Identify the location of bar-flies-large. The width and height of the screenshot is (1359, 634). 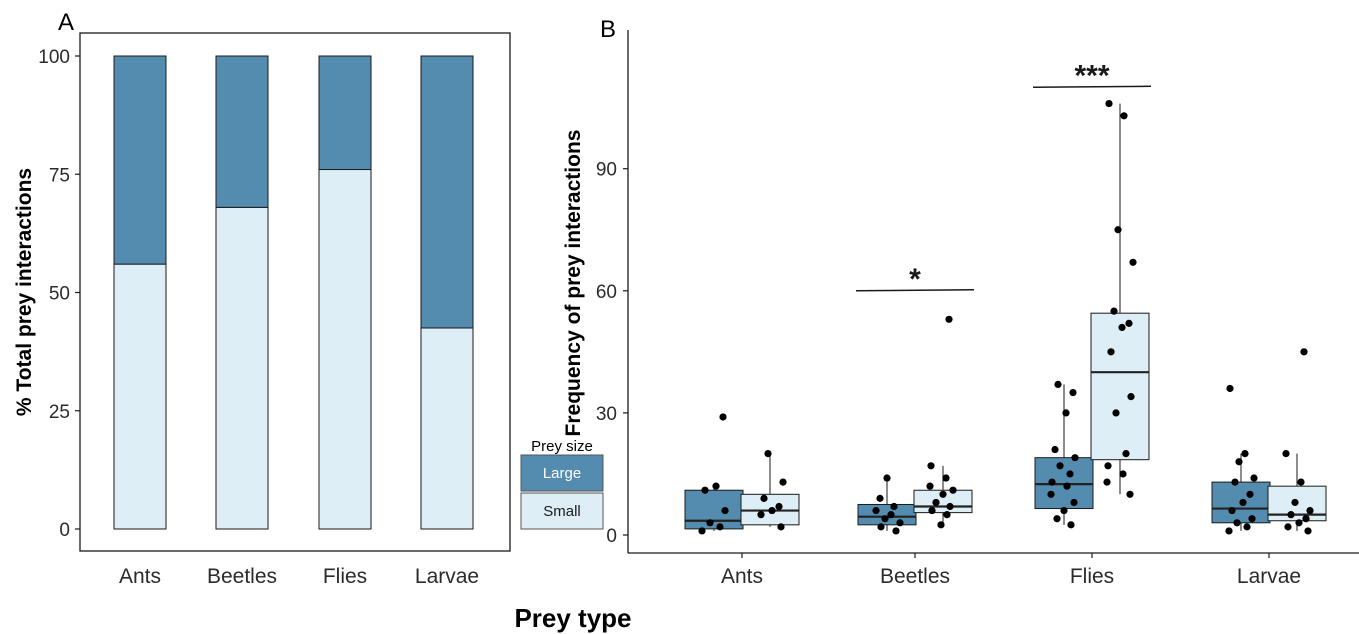
(345, 113).